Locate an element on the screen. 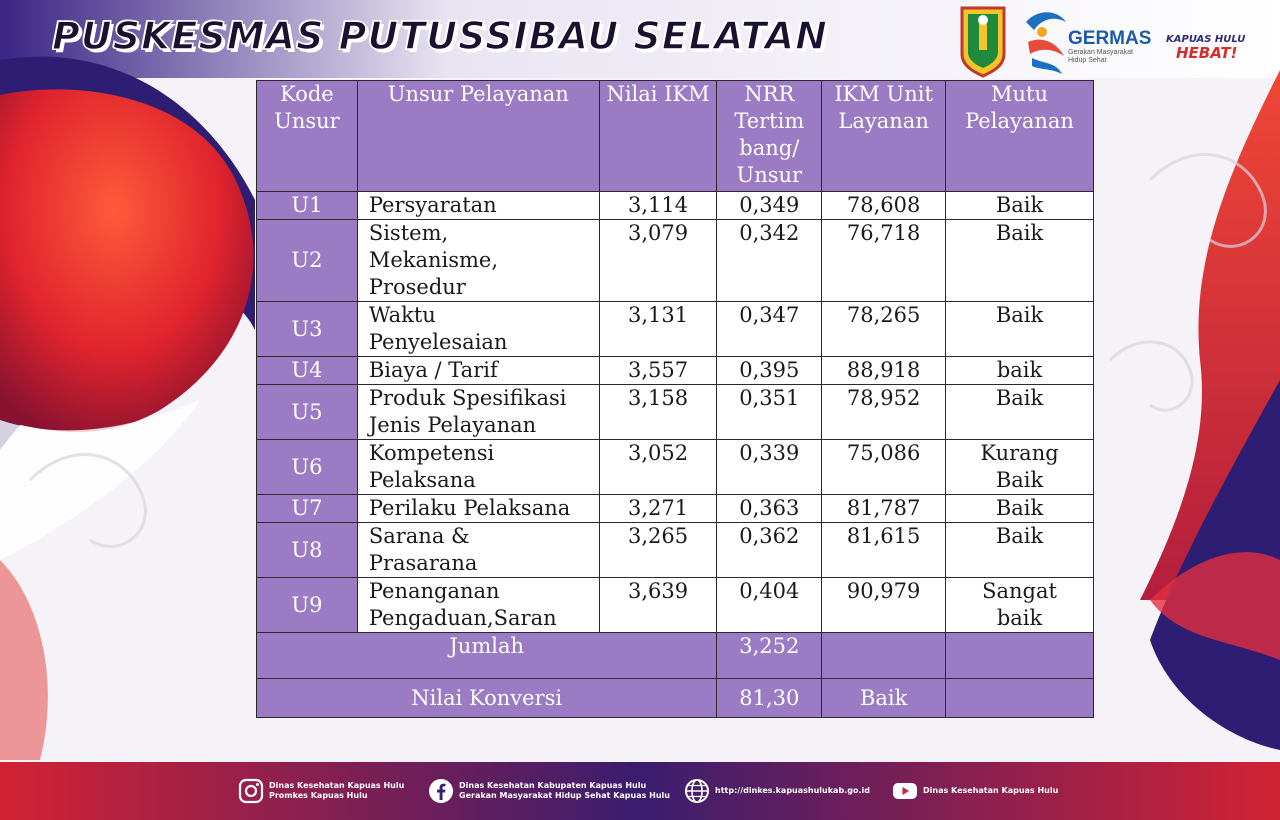 The image size is (1280, 820). row-mutu: Sangat baik is located at coordinates (1019, 605).